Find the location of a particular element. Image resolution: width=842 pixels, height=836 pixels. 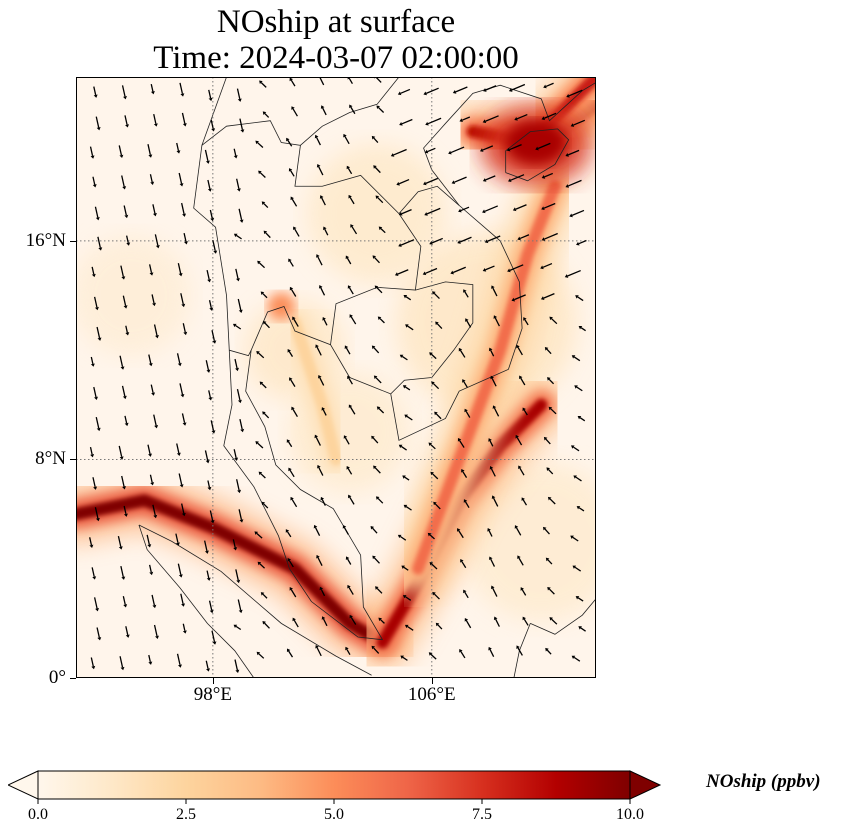

lat-tick-label: 0° is located at coordinates (57, 677).